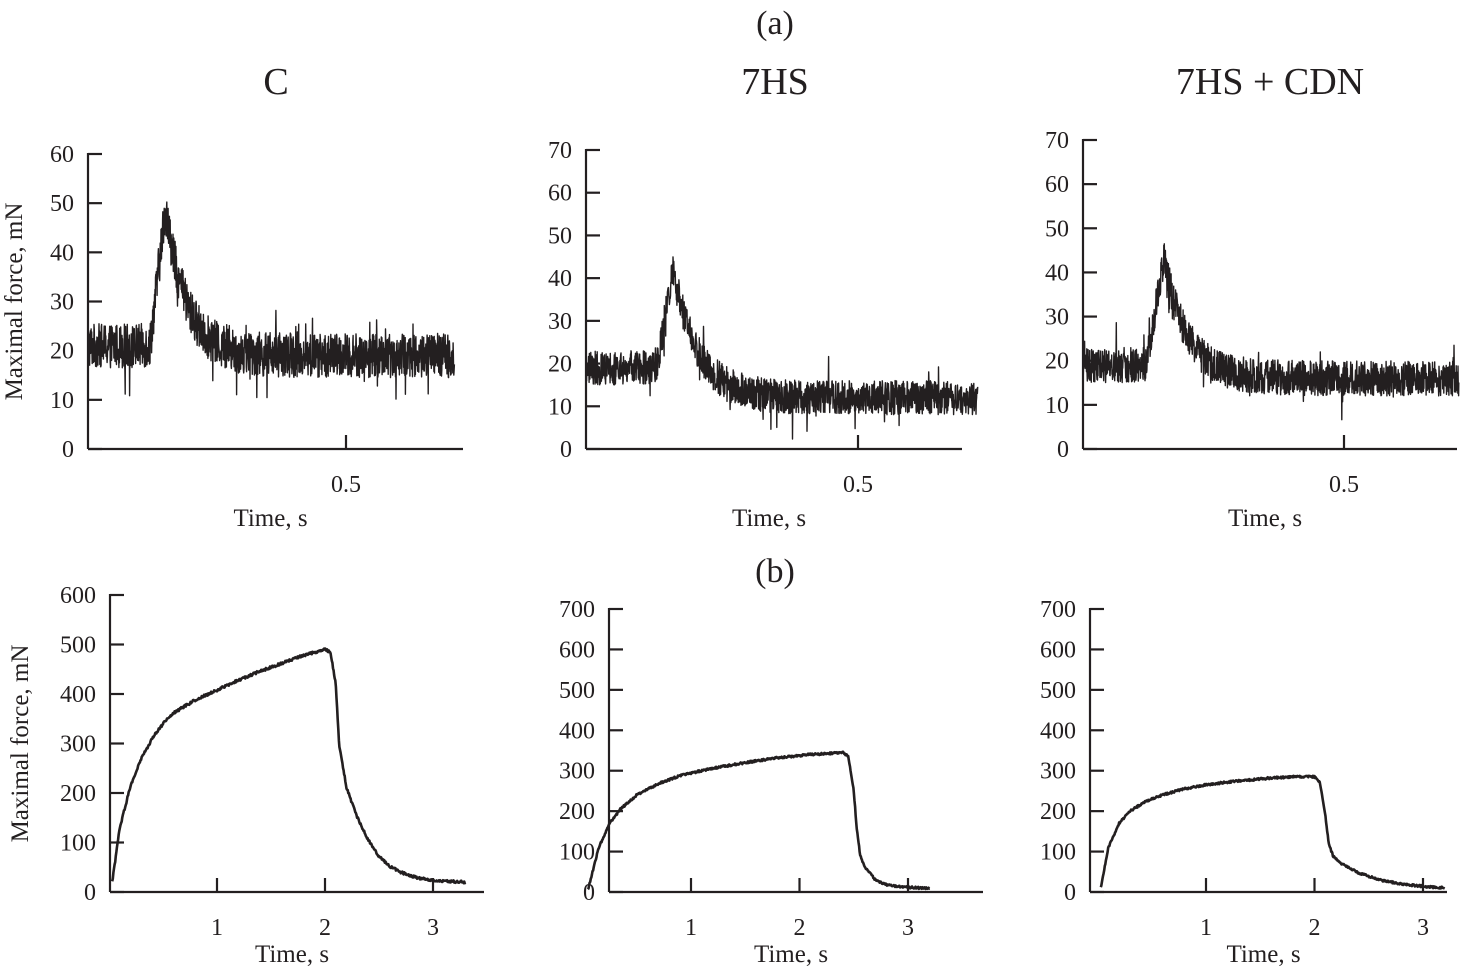 The image size is (1461, 972). I want to click on column-title-7hs: 7HS, so click(775, 82).